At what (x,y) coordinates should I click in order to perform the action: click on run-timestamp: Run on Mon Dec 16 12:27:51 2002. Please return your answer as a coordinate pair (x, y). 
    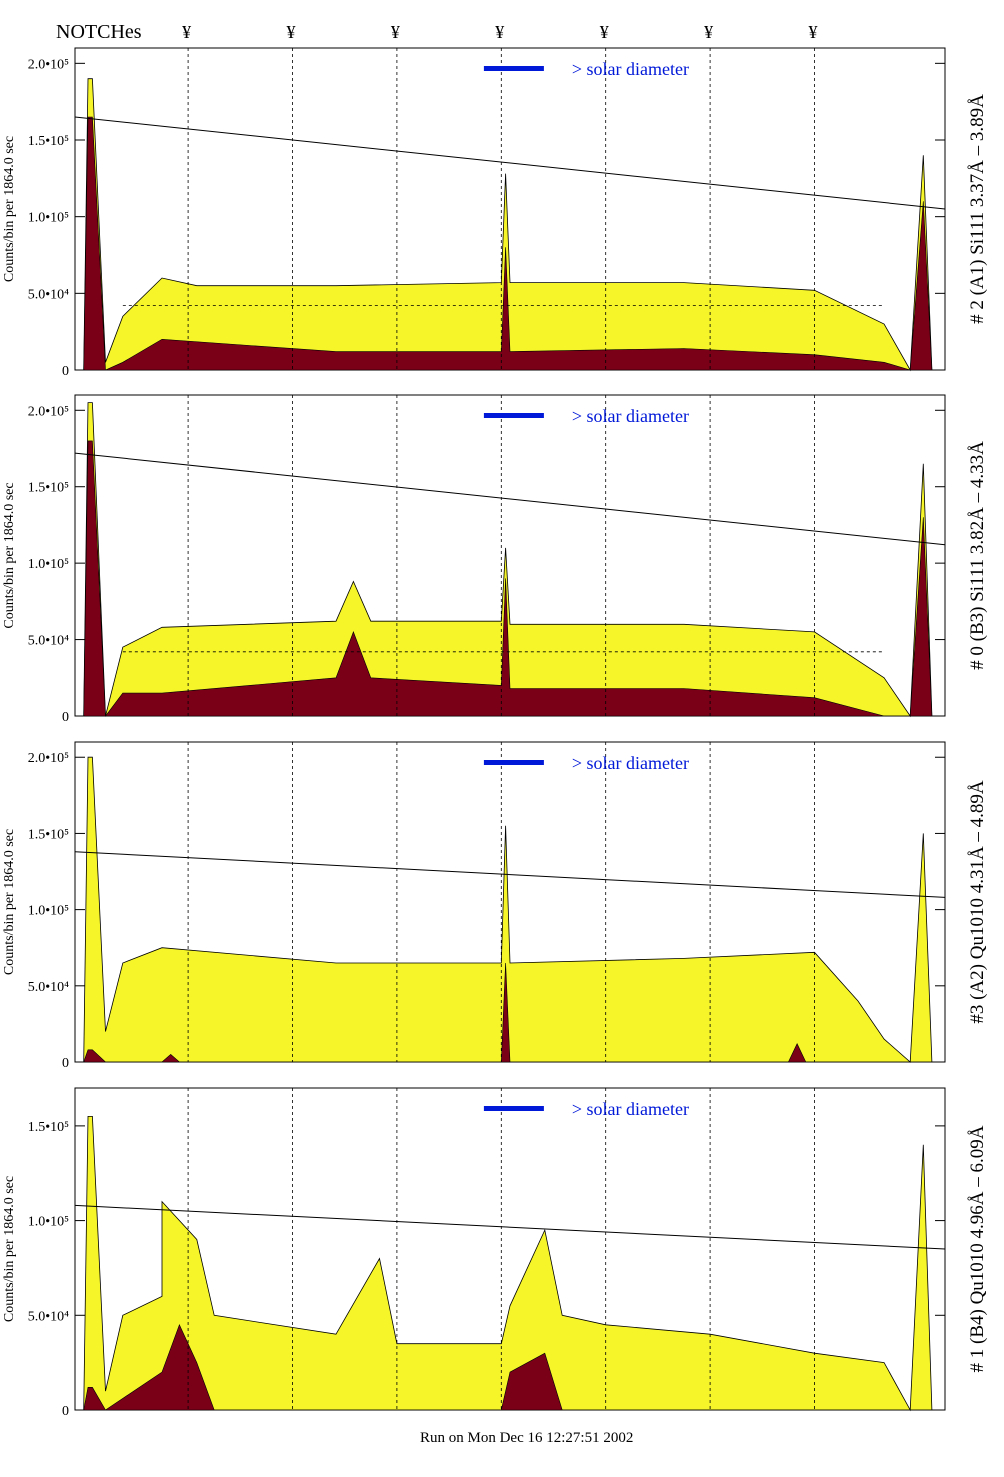
    Looking at the image, I should click on (526, 1438).